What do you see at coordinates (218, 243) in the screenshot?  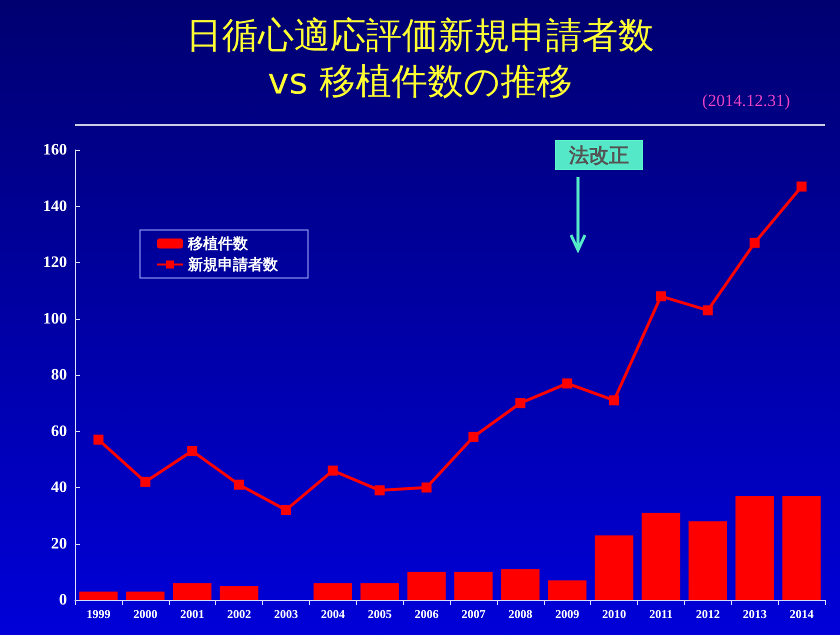 I see `legend-label: 移植件数` at bounding box center [218, 243].